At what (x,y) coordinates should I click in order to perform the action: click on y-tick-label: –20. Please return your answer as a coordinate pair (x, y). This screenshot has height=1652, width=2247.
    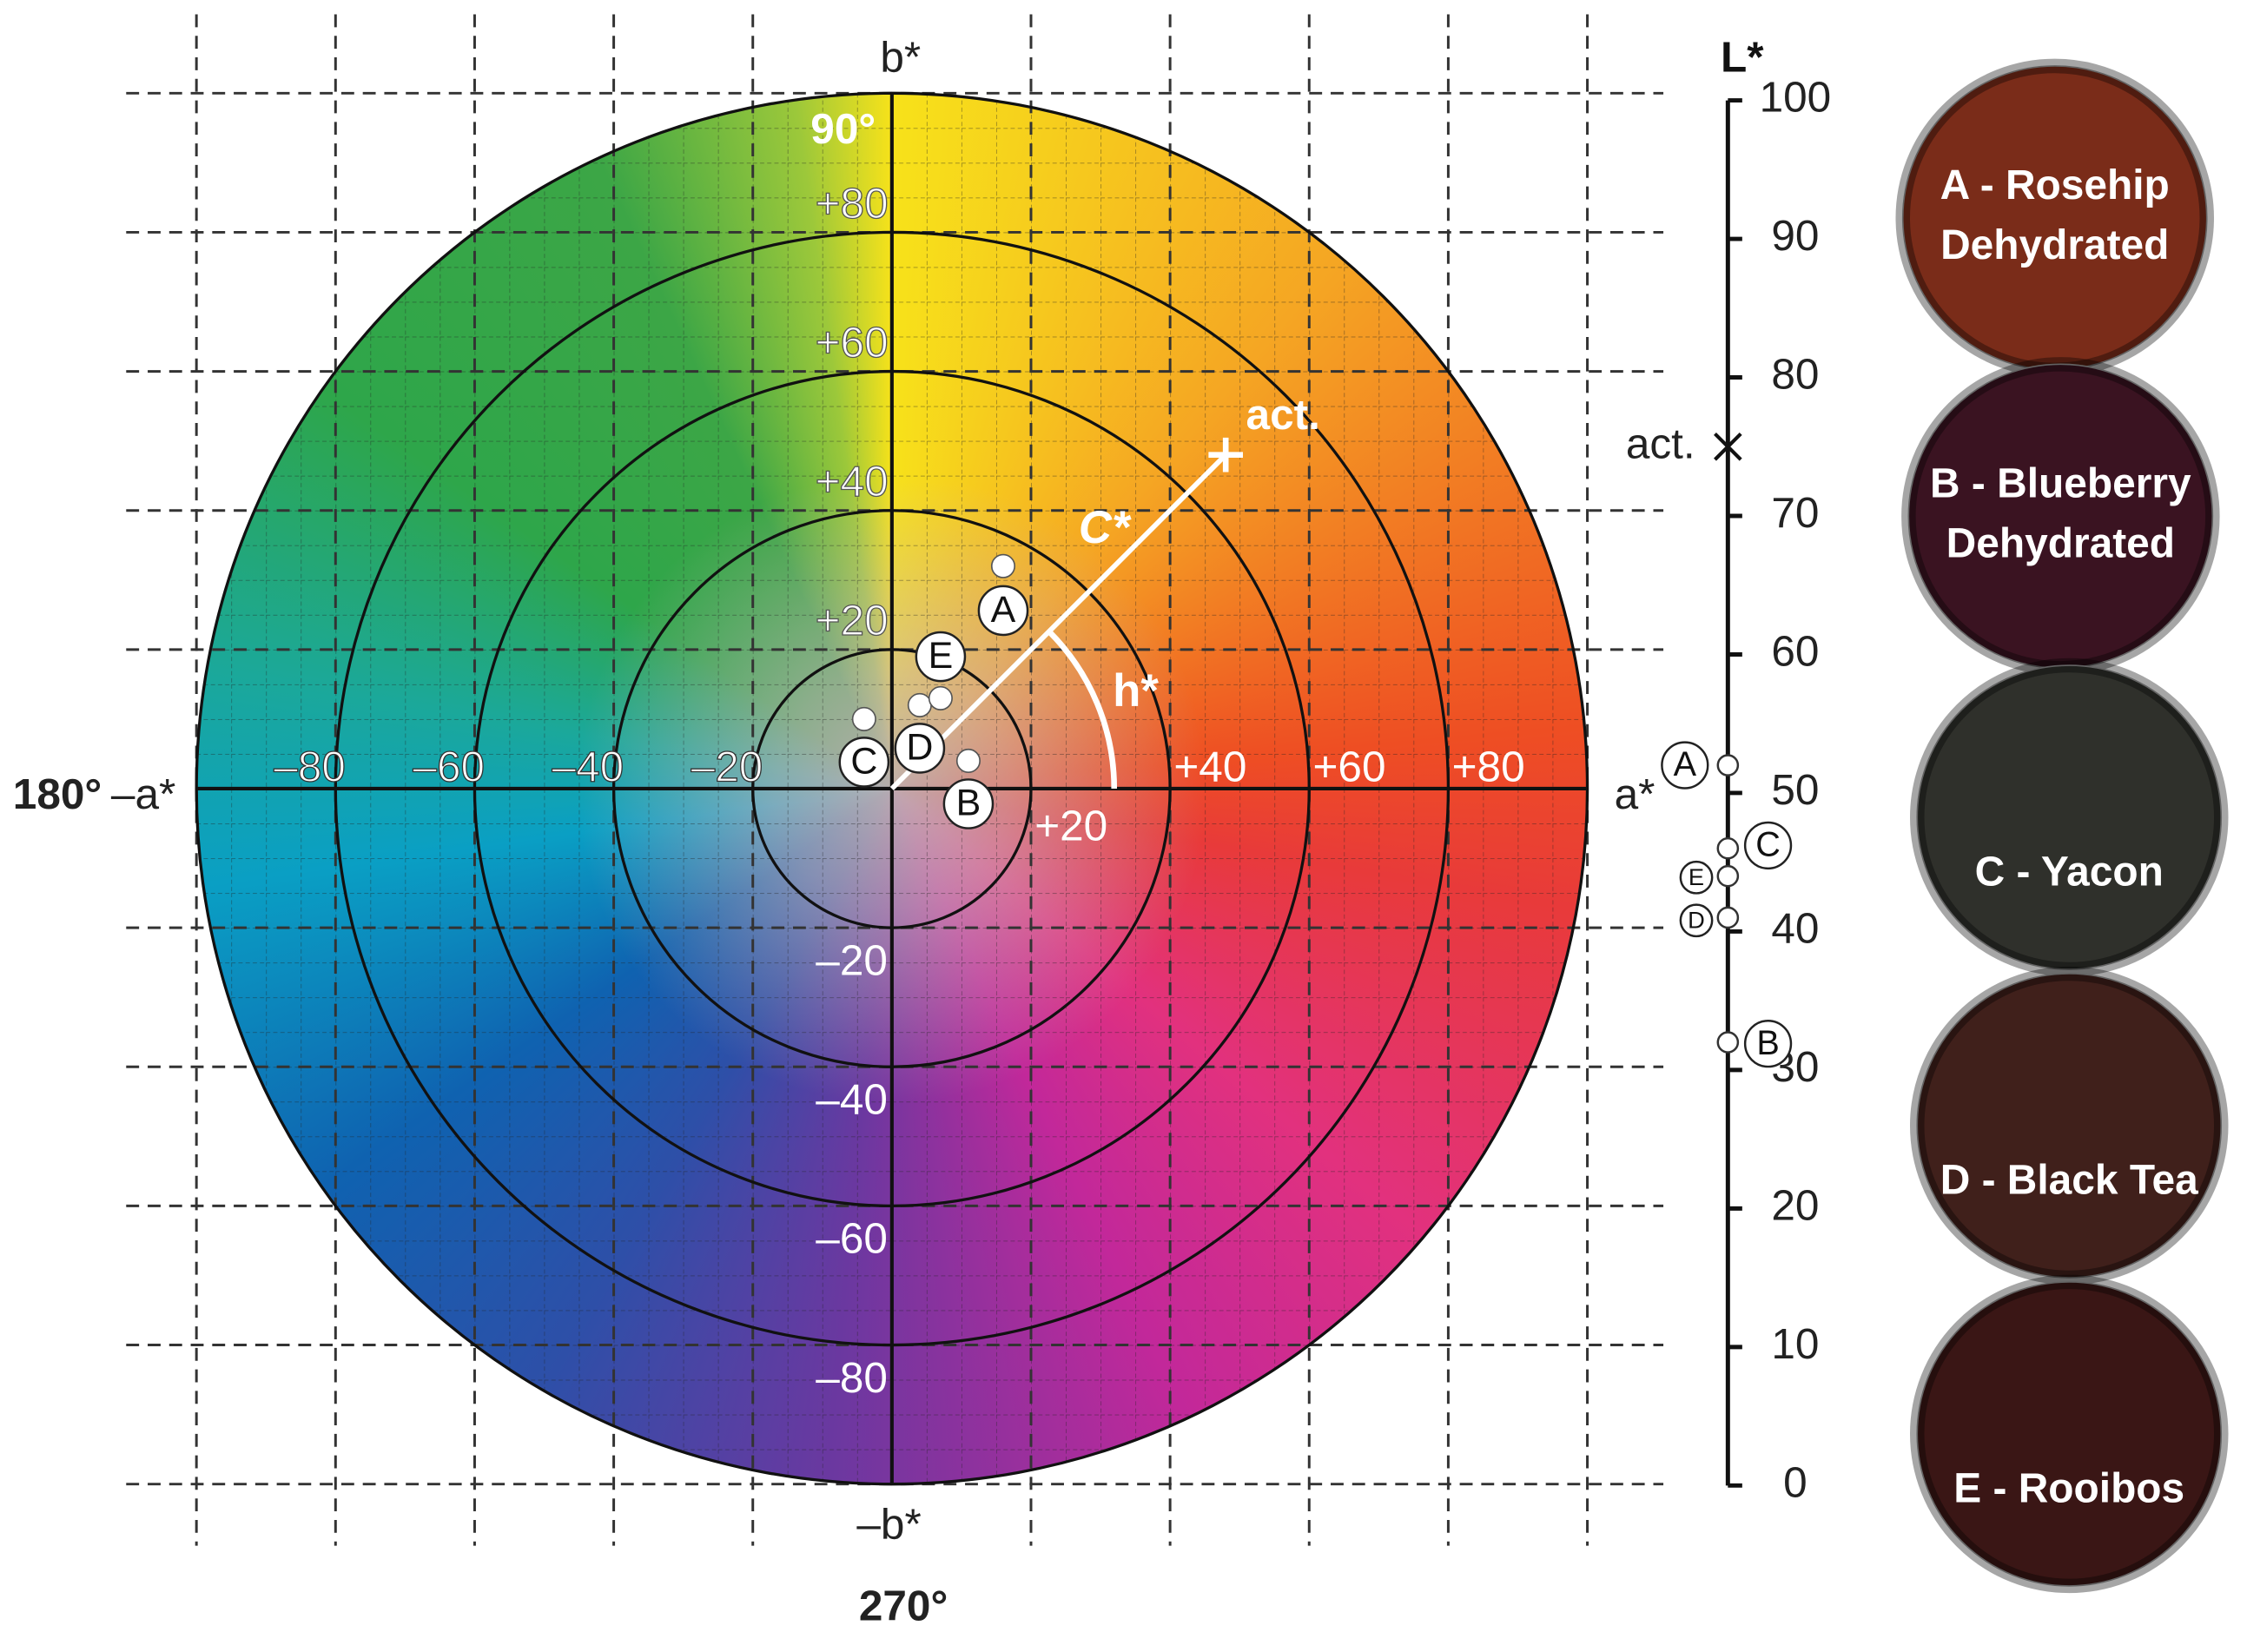
    Looking at the image, I should click on (852, 960).